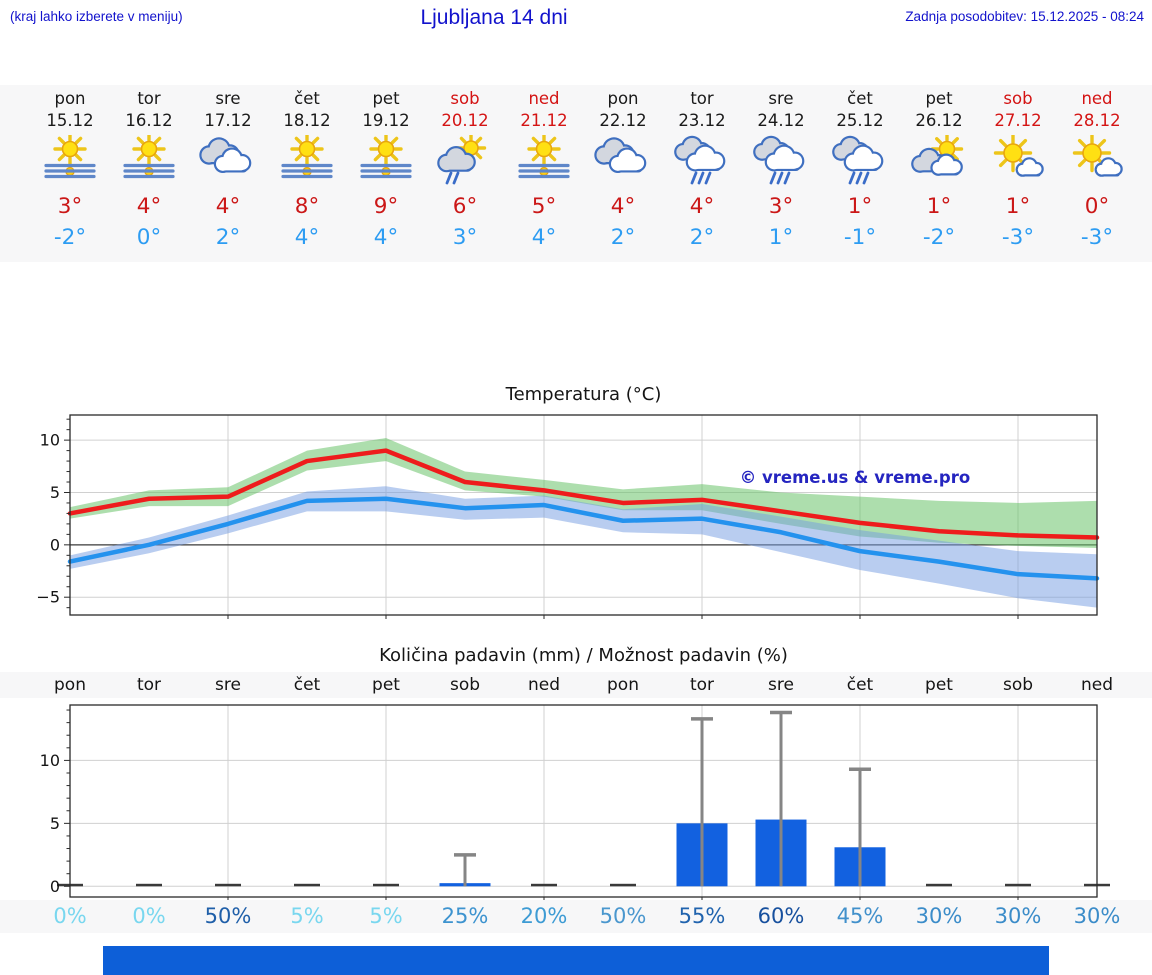 This screenshot has width=1152, height=975. I want to click on min-temperature: 0°, so click(149, 237).